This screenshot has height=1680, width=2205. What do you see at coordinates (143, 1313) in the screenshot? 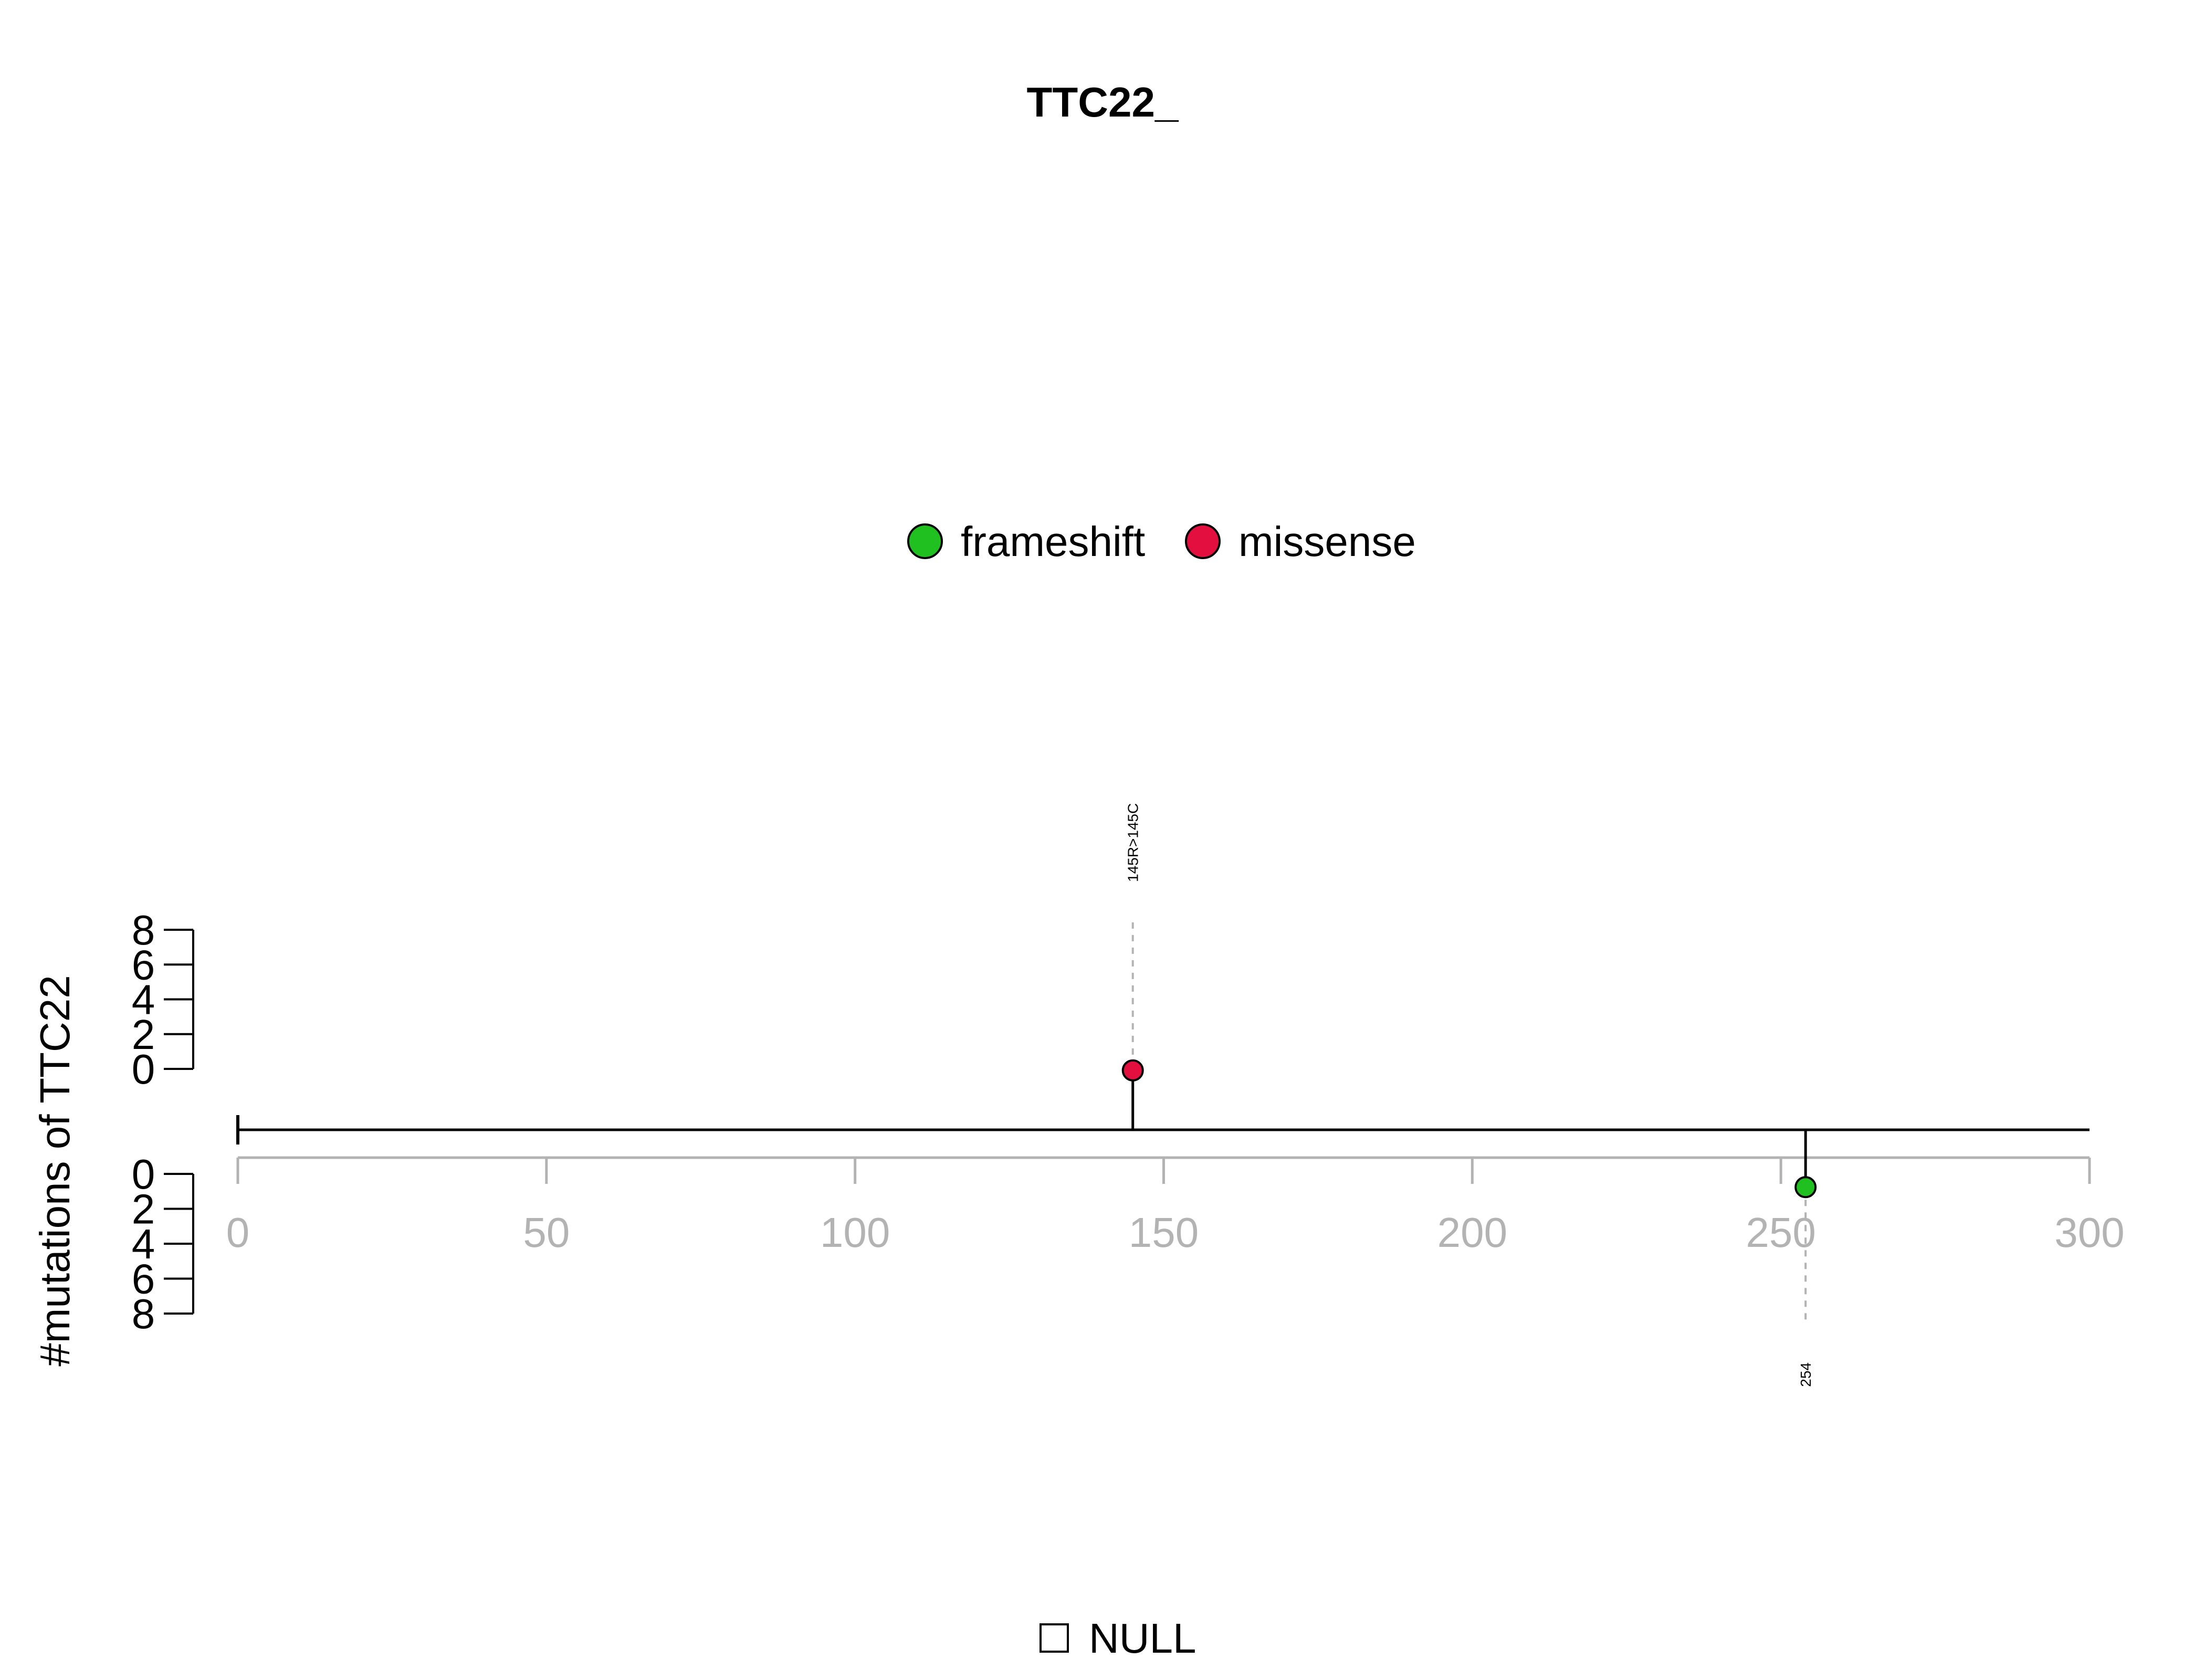
I see `y-tick-label-bottom: 8` at bounding box center [143, 1313].